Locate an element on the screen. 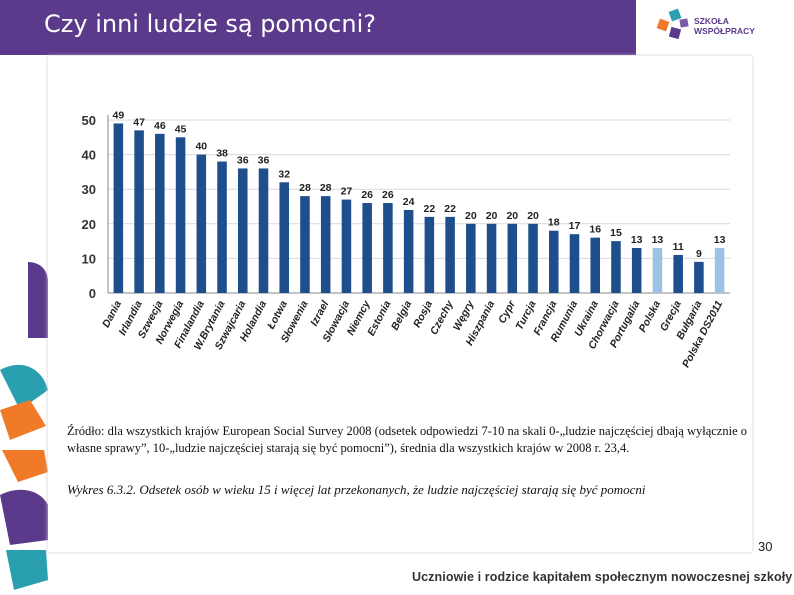 The height and width of the screenshot is (595, 794). logo-line2: WSPÓŁPRACY is located at coordinates (724, 31).